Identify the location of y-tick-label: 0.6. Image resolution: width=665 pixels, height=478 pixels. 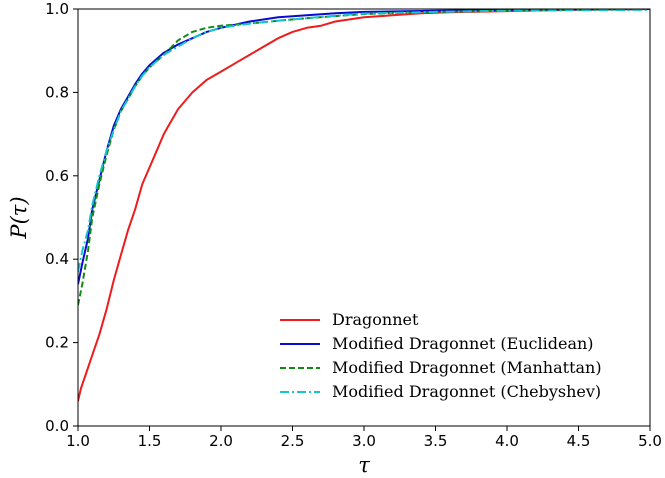
(57, 176).